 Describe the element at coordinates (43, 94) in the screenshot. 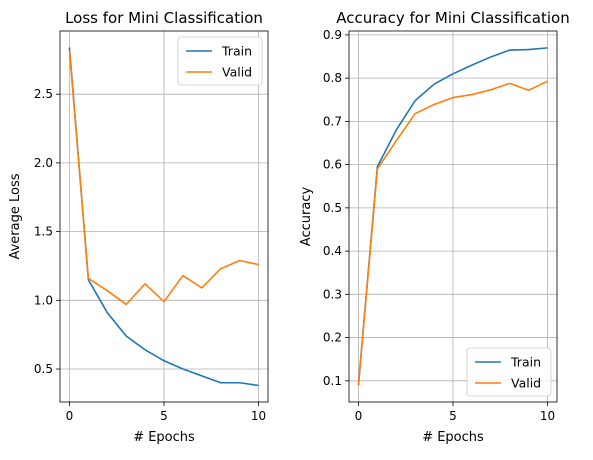

I see `y-tick-label: 2.5` at that location.